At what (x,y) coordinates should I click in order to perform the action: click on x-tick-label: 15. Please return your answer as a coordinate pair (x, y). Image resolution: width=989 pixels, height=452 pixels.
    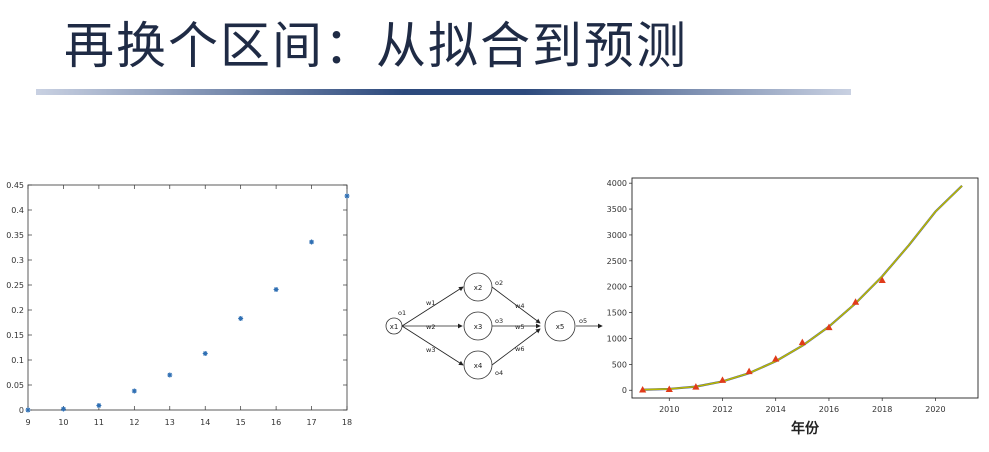
    Looking at the image, I should click on (241, 422).